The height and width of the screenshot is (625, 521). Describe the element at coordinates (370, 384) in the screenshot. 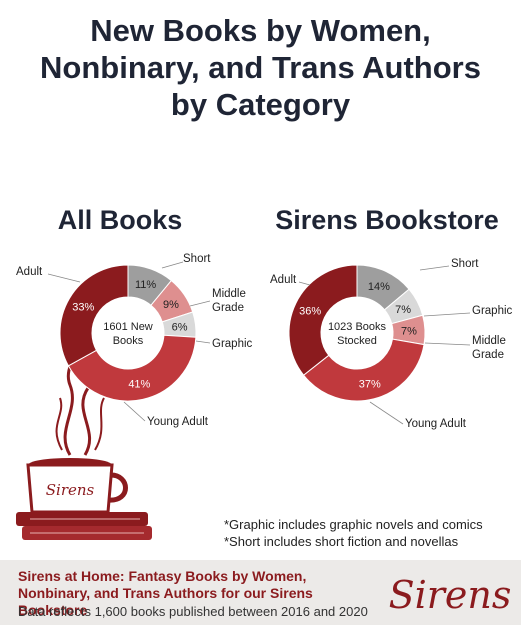

I see `percent-label-young-adult: 37%` at that location.